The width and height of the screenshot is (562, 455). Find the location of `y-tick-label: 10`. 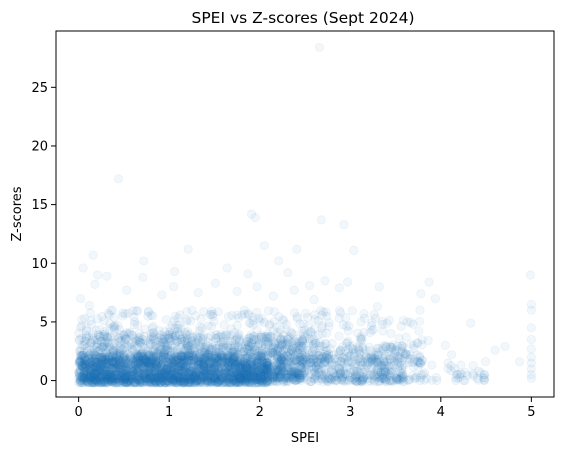

y-tick-label: 10 is located at coordinates (39, 264).